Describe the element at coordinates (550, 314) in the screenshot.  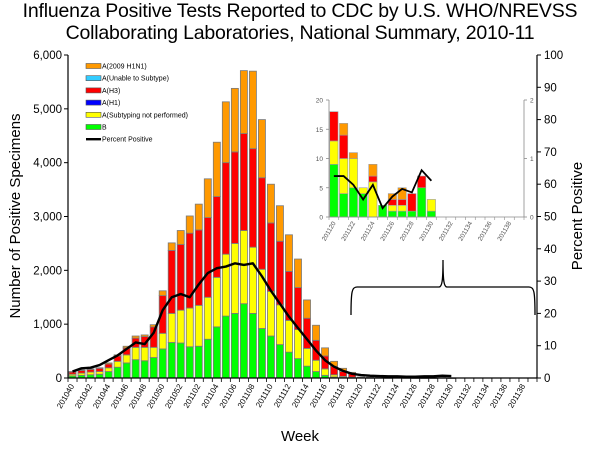
I see `y2-tick-label: 20` at that location.